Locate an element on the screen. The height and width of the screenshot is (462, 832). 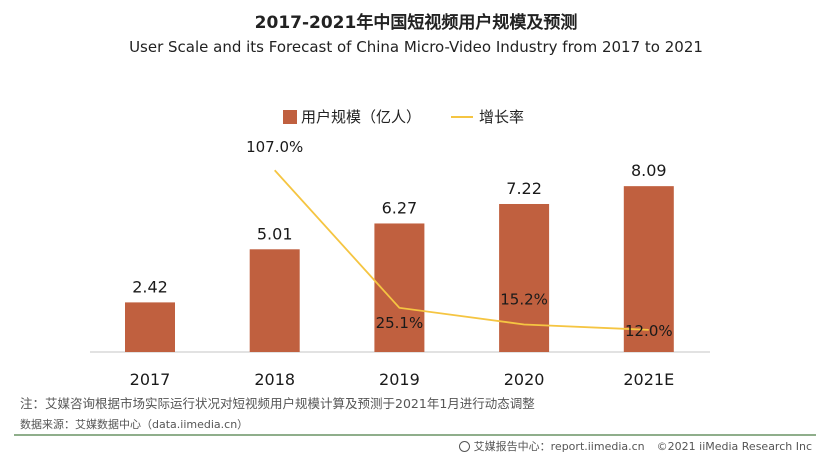
growth-rate-label: 107.0% is located at coordinates (274, 147).